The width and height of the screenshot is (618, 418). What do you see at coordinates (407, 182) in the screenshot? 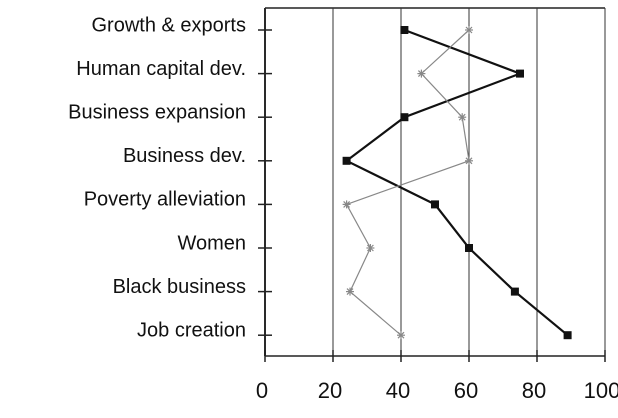
I see `series-line` at bounding box center [407, 182].